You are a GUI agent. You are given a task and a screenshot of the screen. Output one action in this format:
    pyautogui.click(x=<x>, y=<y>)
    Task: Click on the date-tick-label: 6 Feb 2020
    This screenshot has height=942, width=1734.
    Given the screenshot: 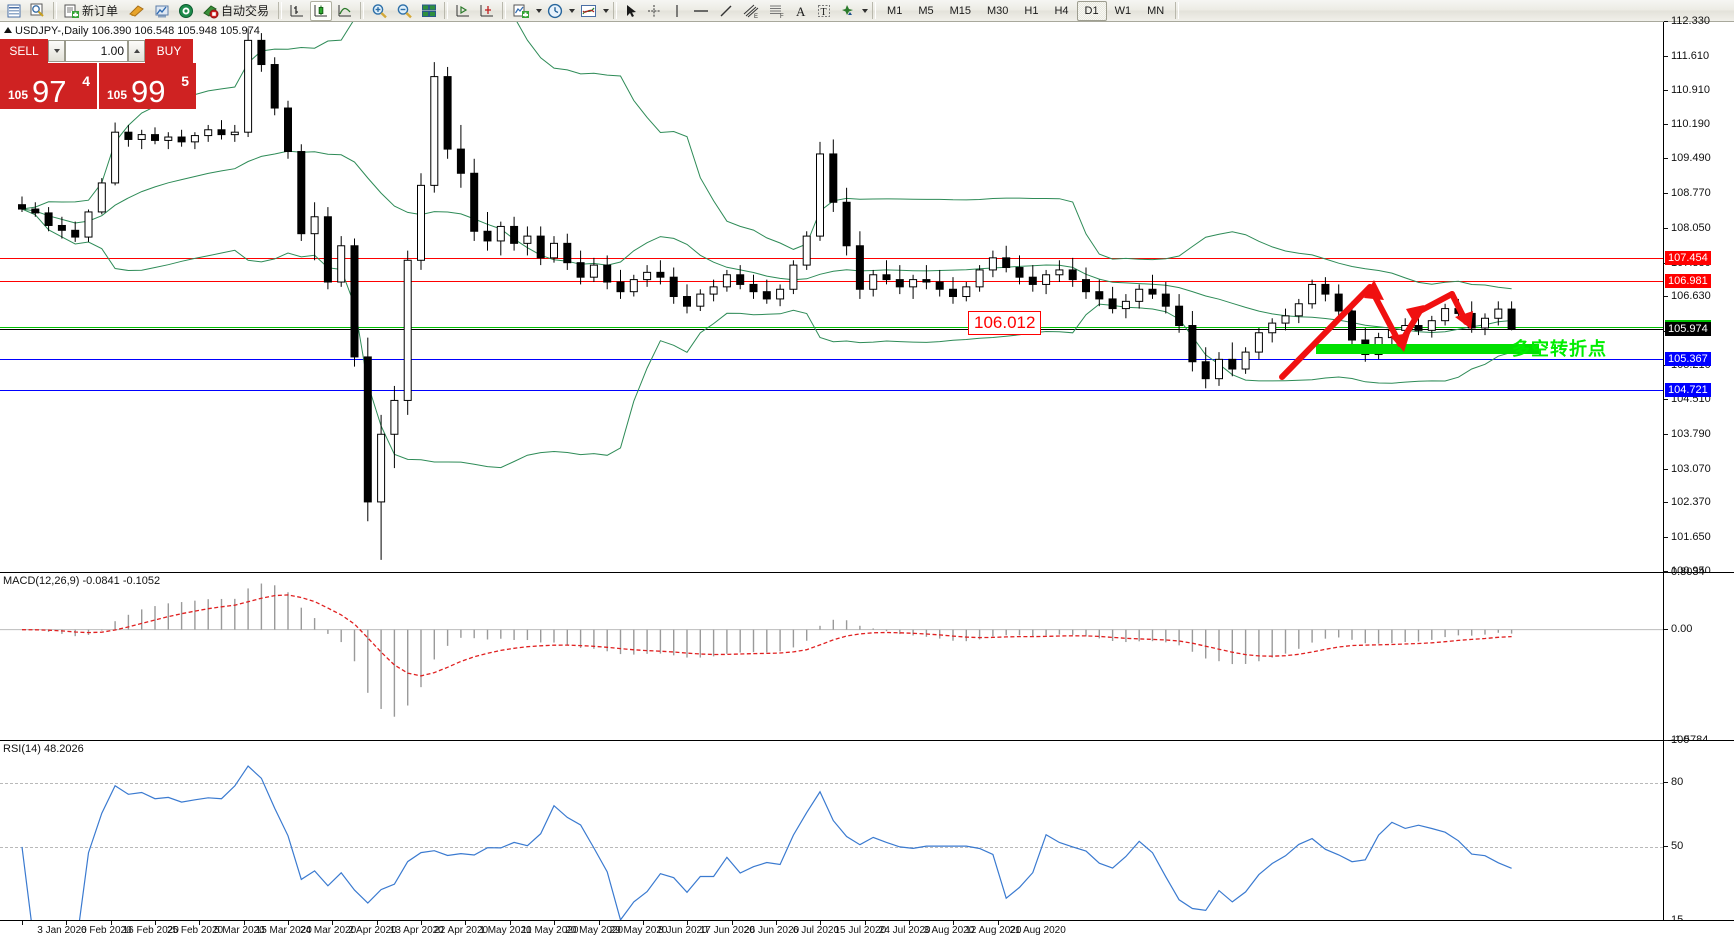 What is the action you would take?
    pyautogui.click(x=106, y=930)
    